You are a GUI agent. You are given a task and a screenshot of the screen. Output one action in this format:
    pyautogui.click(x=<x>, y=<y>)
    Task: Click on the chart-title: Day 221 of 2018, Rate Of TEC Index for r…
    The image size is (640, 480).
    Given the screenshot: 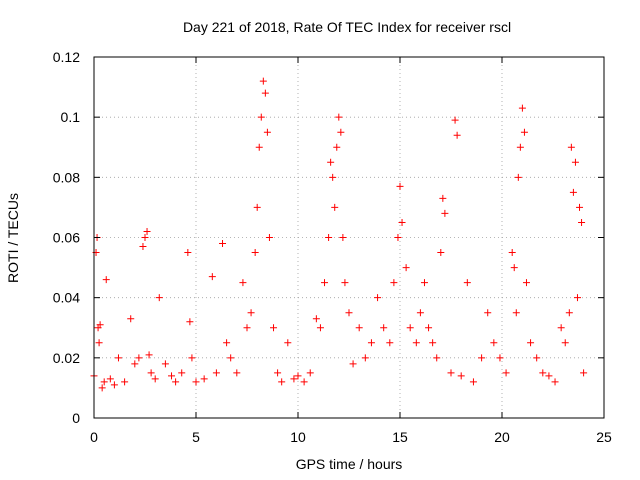 What is the action you would take?
    pyautogui.click(x=347, y=27)
    